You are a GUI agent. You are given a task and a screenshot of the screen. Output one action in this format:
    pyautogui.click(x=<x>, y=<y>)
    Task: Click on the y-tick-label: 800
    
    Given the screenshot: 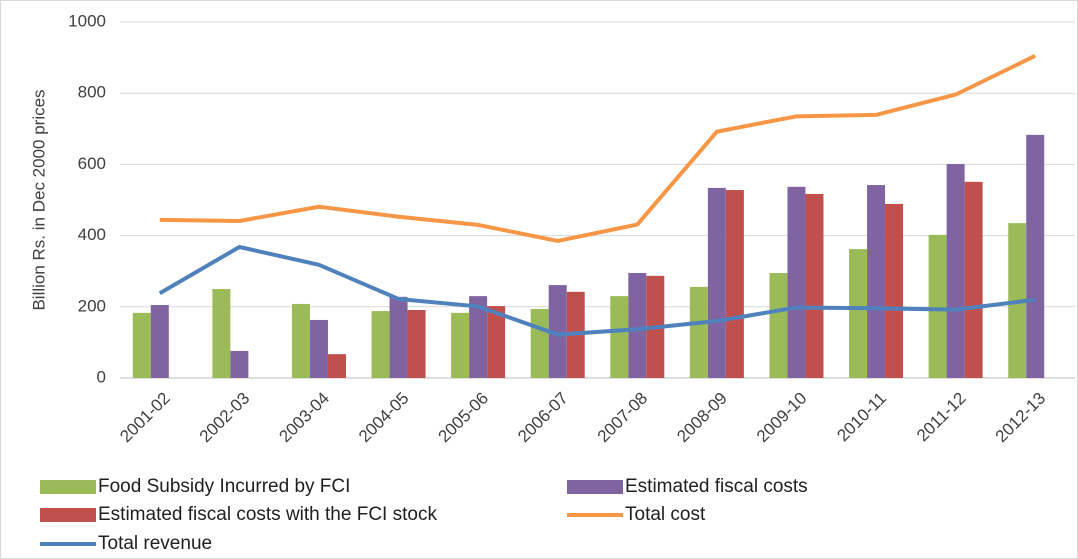 What is the action you would take?
    pyautogui.click(x=92, y=92)
    